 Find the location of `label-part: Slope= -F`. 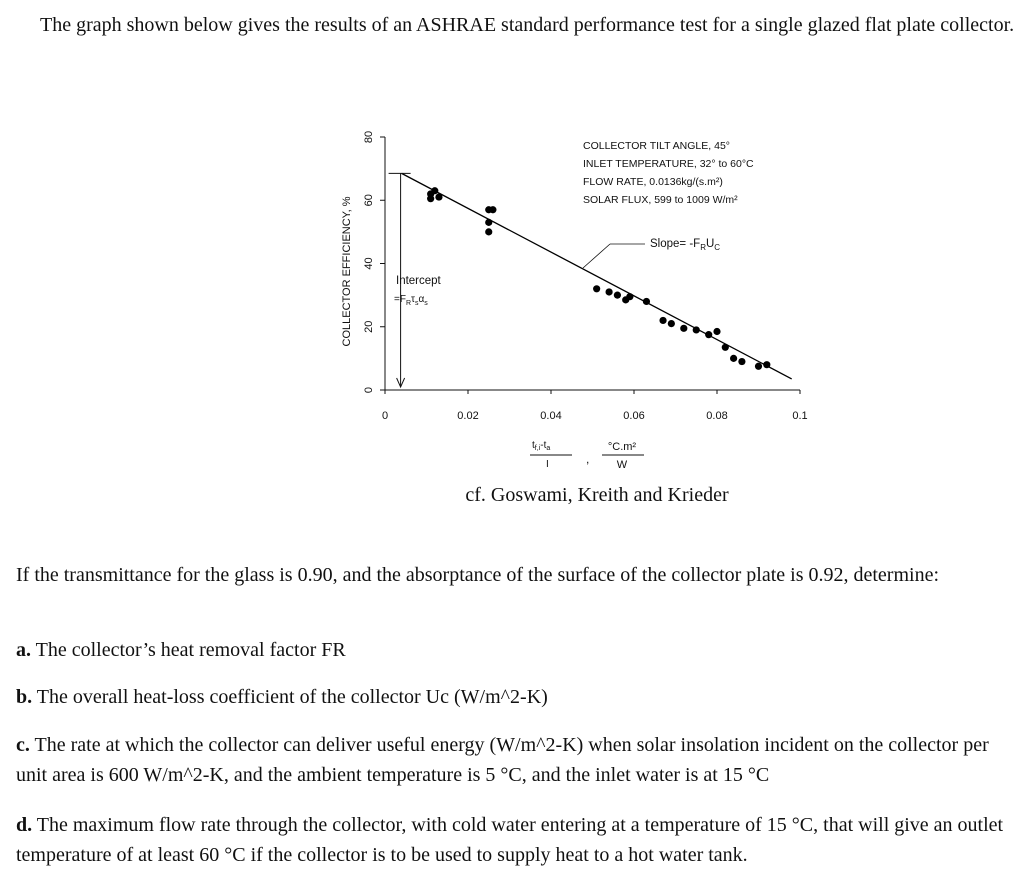

label-part: Slope= -F is located at coordinates (675, 244).